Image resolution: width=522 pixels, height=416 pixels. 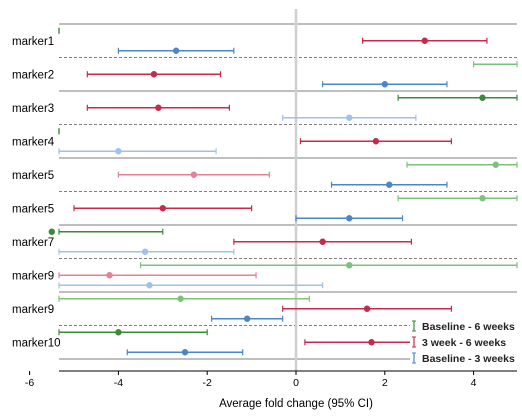 I want to click on legend-box, so click(x=465, y=342).